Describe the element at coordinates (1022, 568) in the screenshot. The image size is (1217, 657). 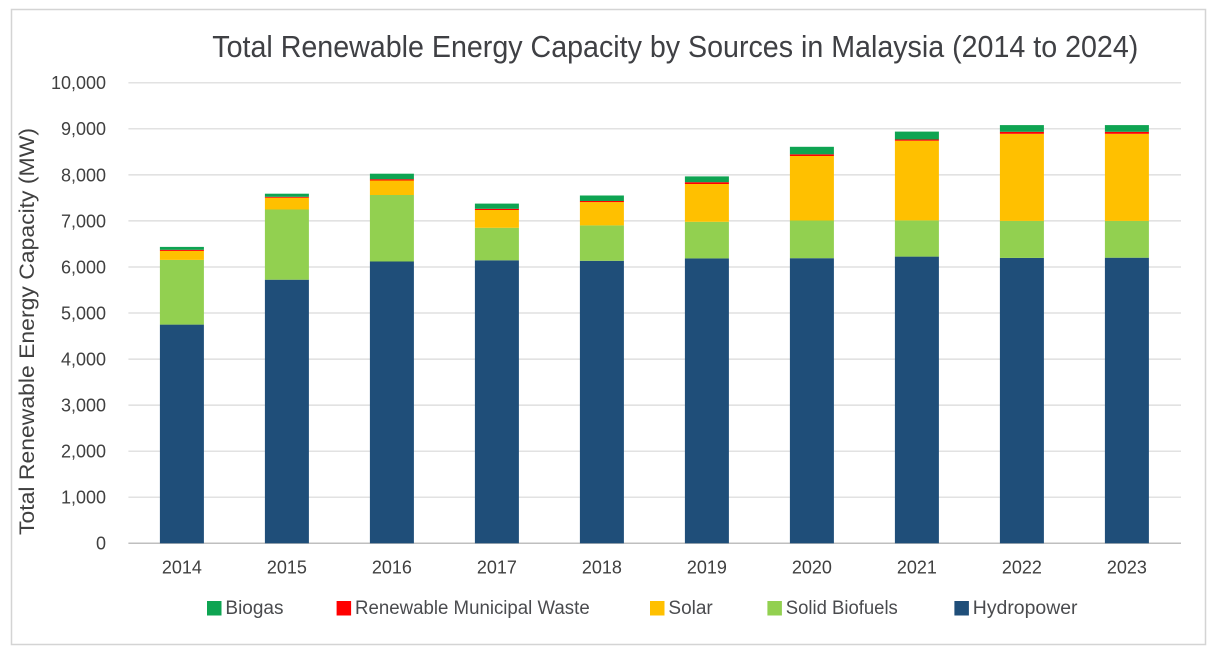
I see `svg-text: 2022` at that location.